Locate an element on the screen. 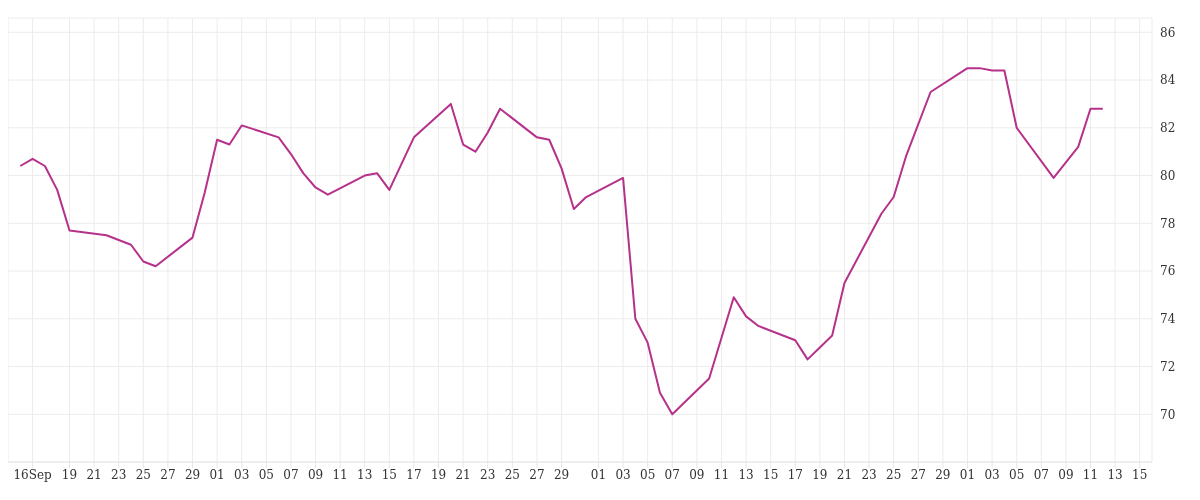 This screenshot has height=500, width=1200. y-tick-label: 82 is located at coordinates (1168, 128).